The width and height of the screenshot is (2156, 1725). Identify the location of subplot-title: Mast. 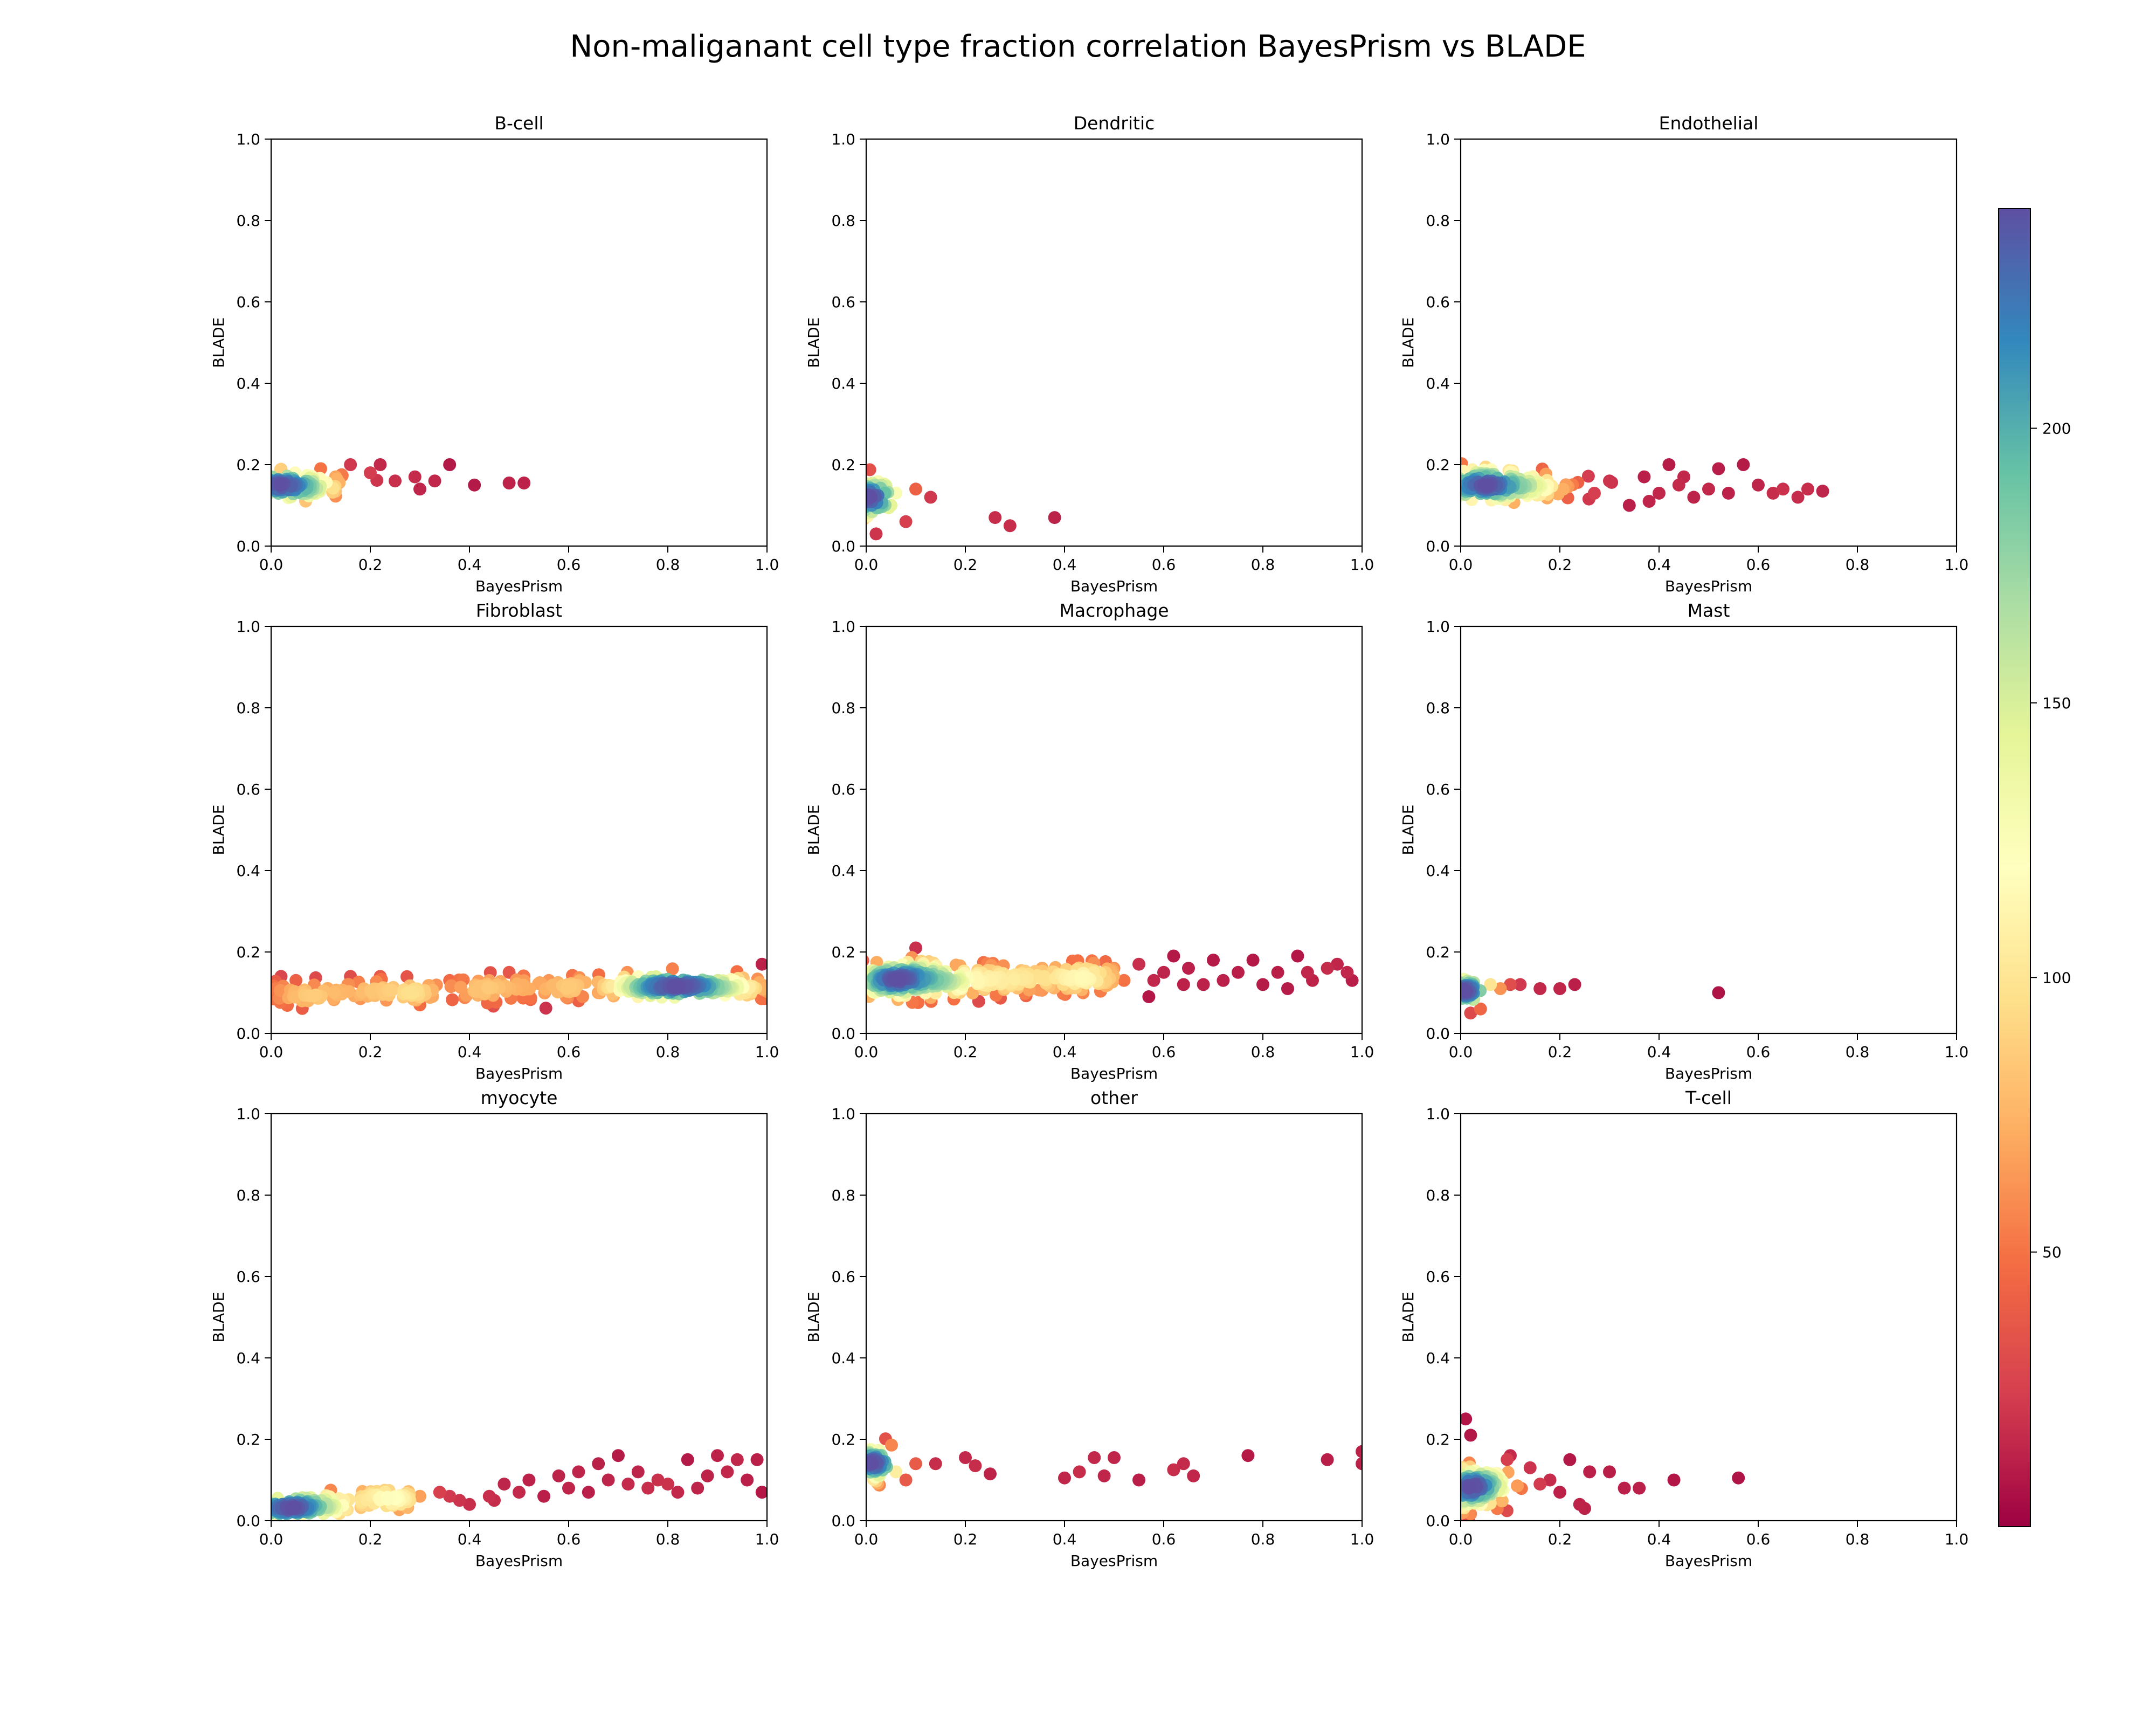
(1709, 610).